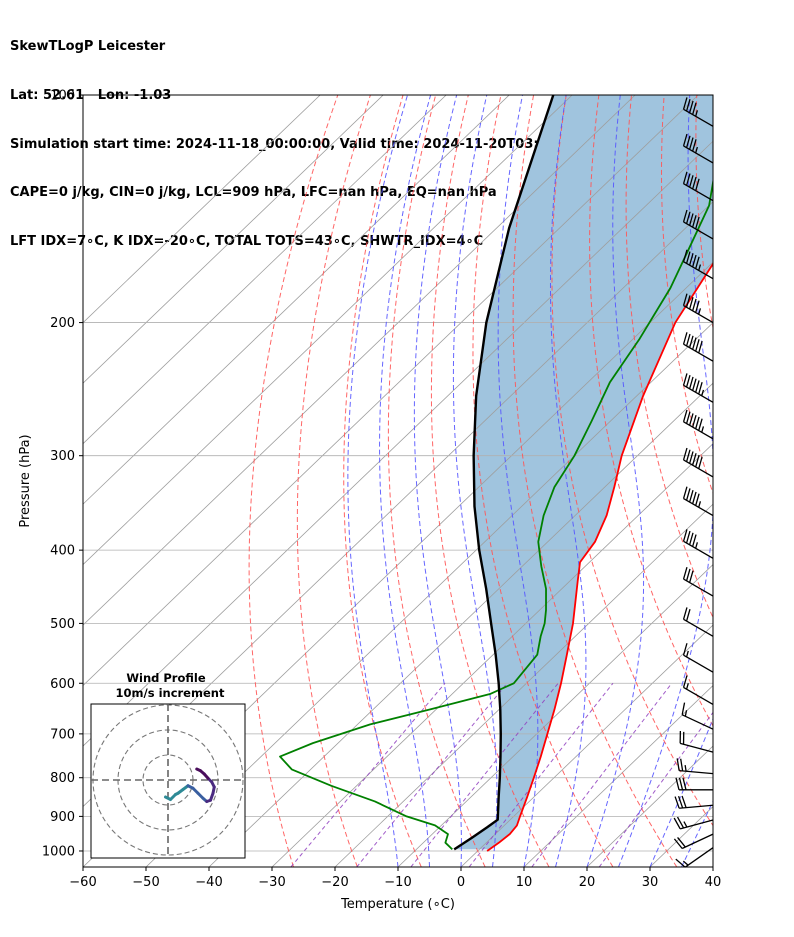  Describe the element at coordinates (25, 480) in the screenshot. I see `y-axis-label: Pressure (hPa)` at that location.